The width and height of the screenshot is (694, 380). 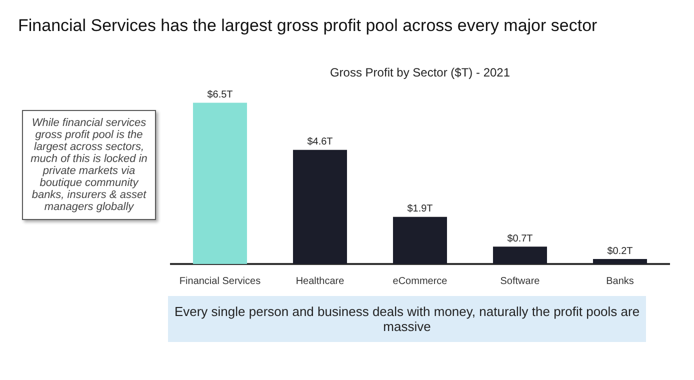 I want to click on x-tick-label: Financial Services, so click(x=220, y=281).